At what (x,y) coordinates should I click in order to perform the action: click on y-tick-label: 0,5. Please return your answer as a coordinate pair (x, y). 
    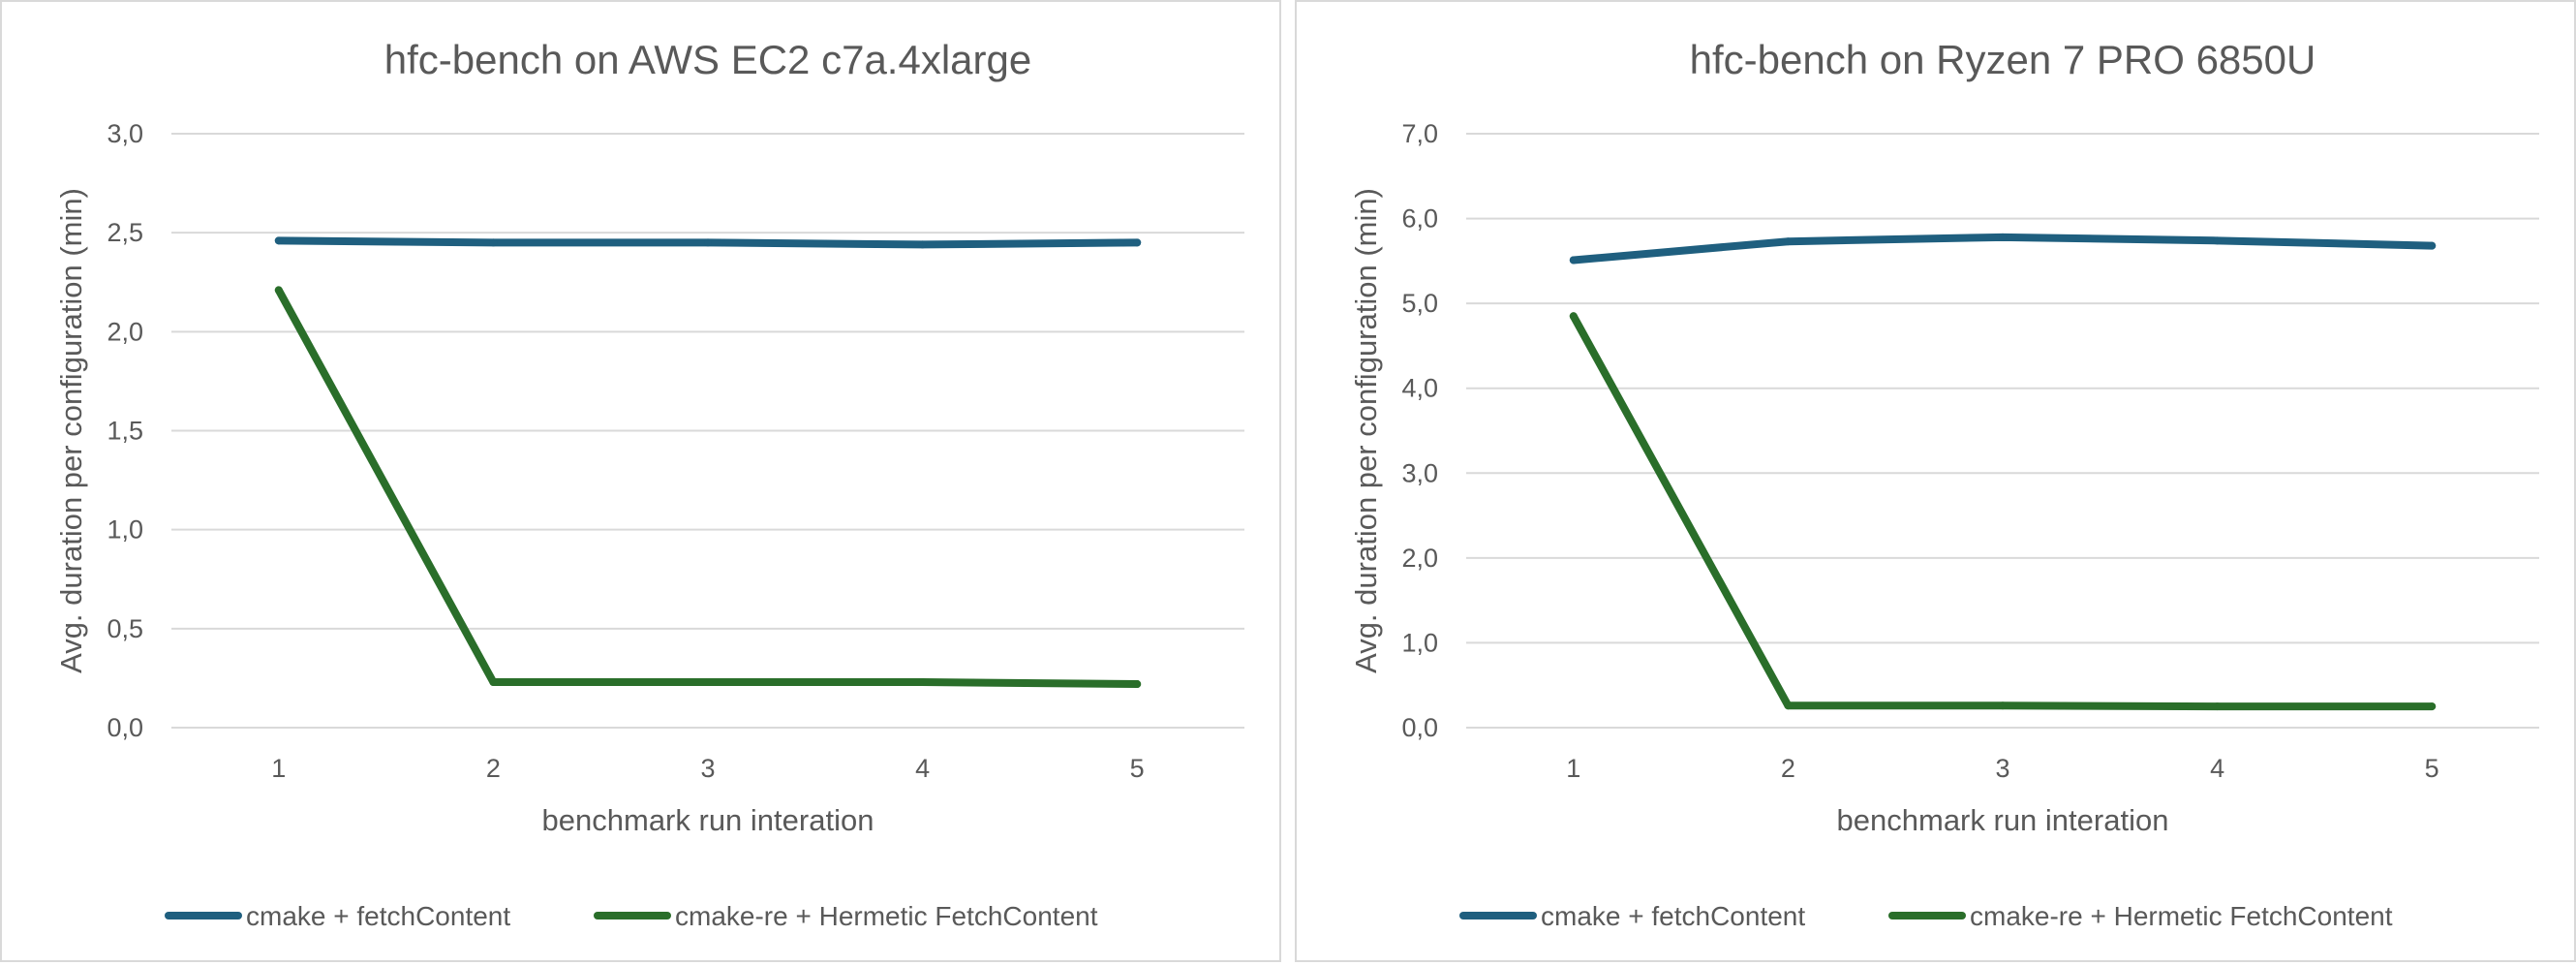
    Looking at the image, I should click on (125, 628).